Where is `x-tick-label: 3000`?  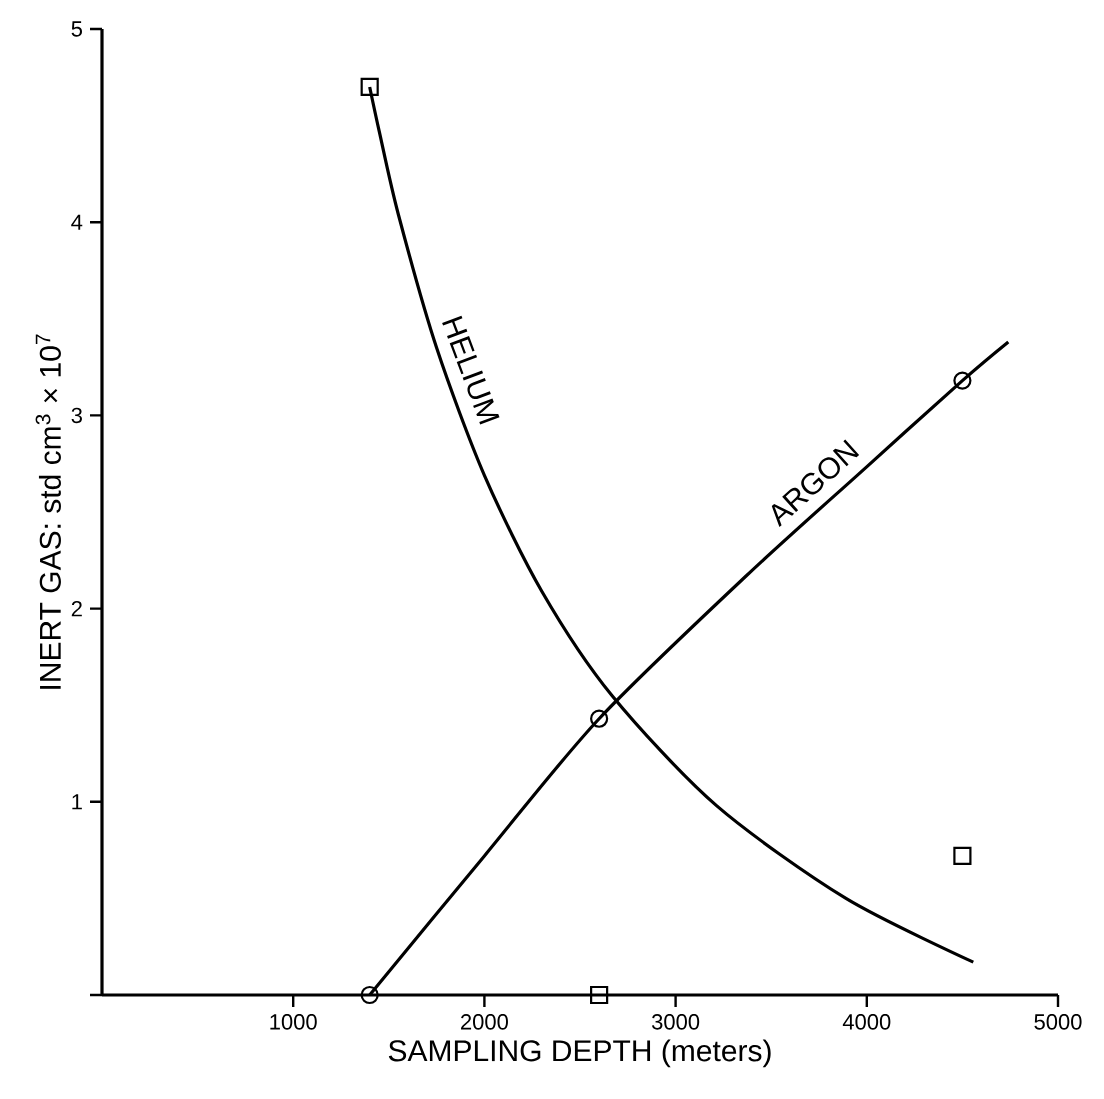
x-tick-label: 3000 is located at coordinates (675, 1022).